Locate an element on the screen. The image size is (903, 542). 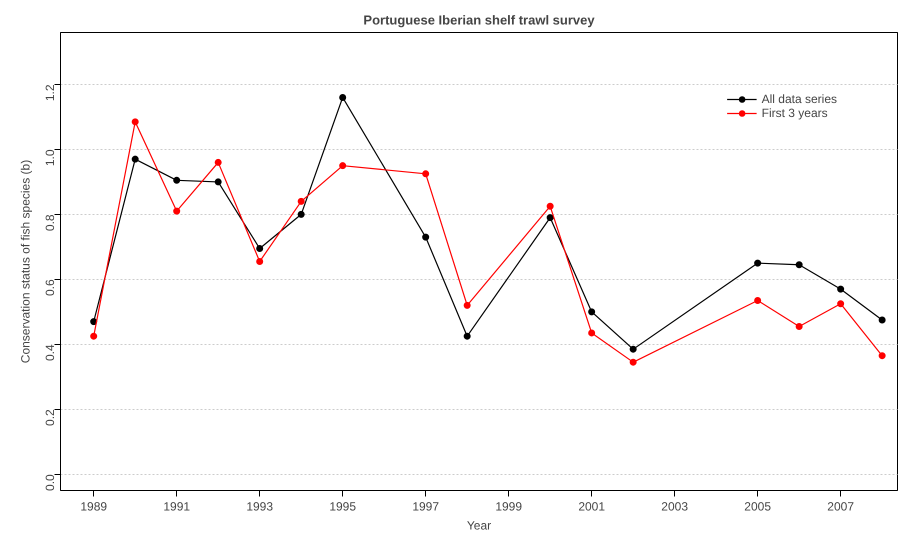
y-tick-label: 1.0 is located at coordinates (50, 157).